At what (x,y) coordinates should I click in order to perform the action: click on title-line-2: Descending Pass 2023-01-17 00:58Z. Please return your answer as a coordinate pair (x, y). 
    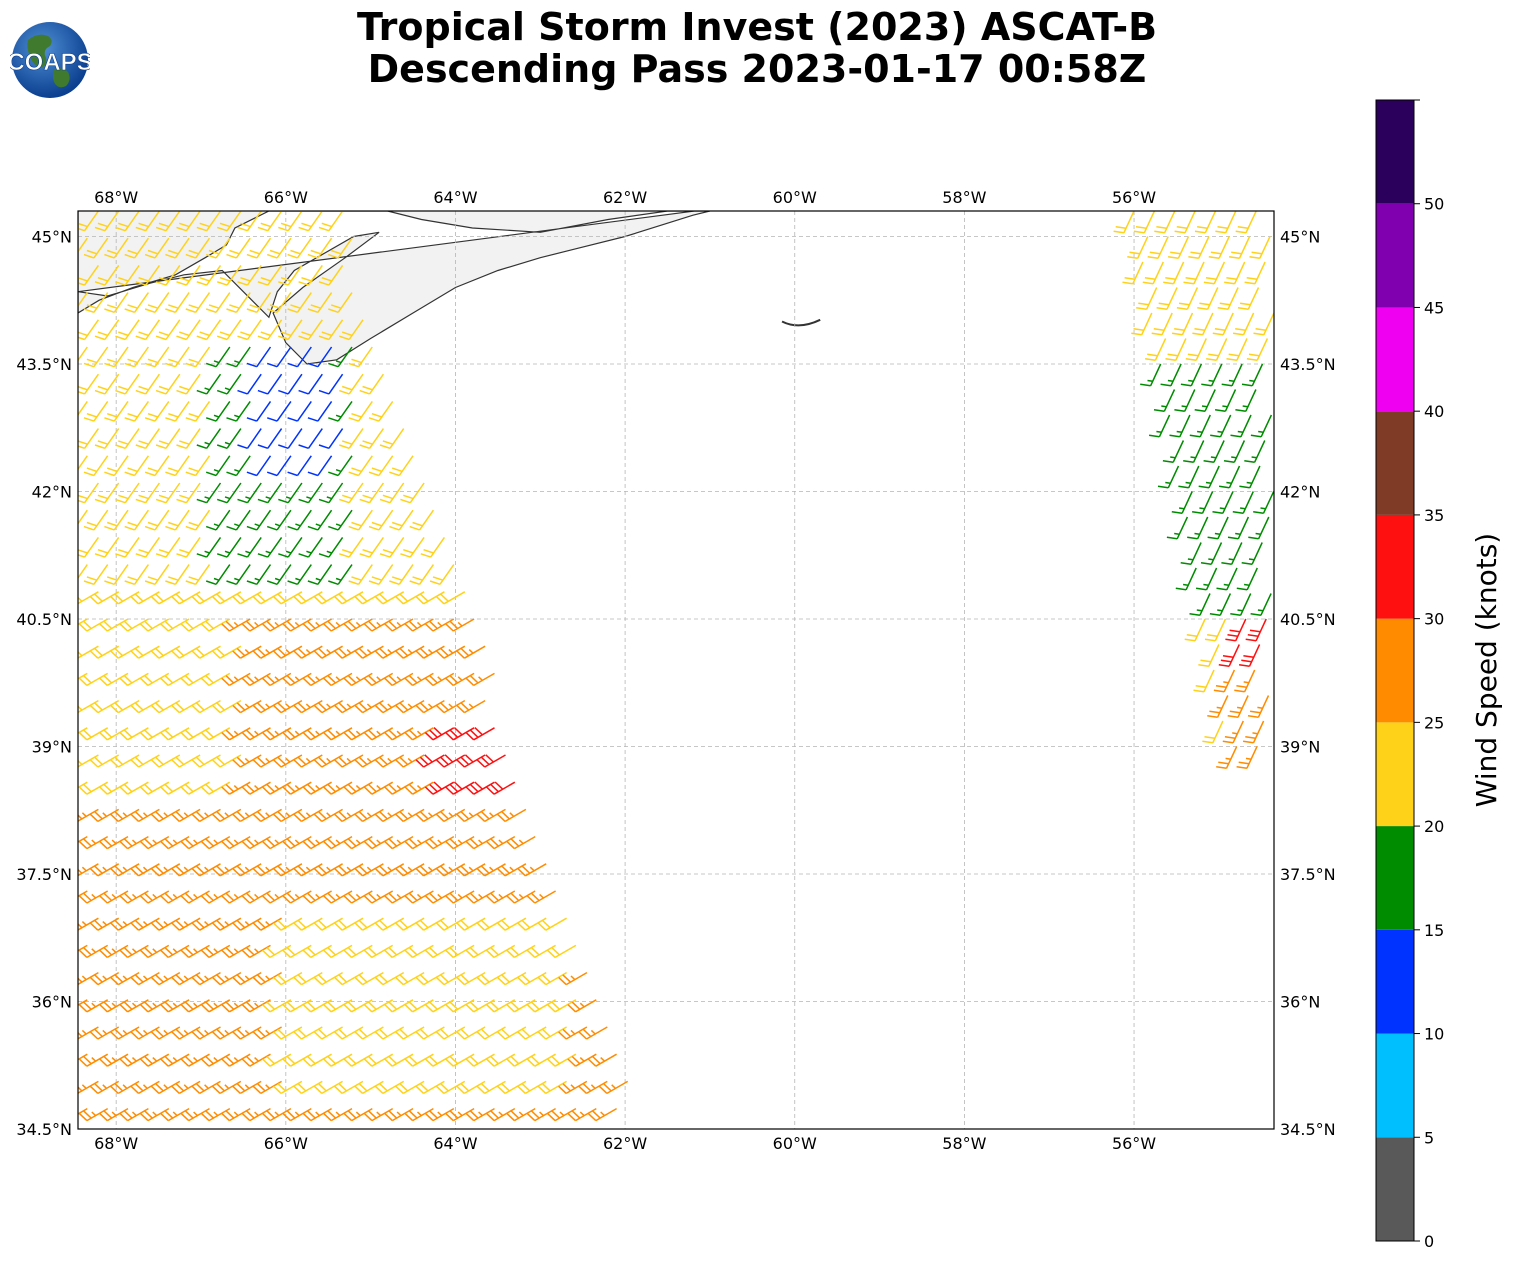
    Looking at the image, I should click on (757, 69).